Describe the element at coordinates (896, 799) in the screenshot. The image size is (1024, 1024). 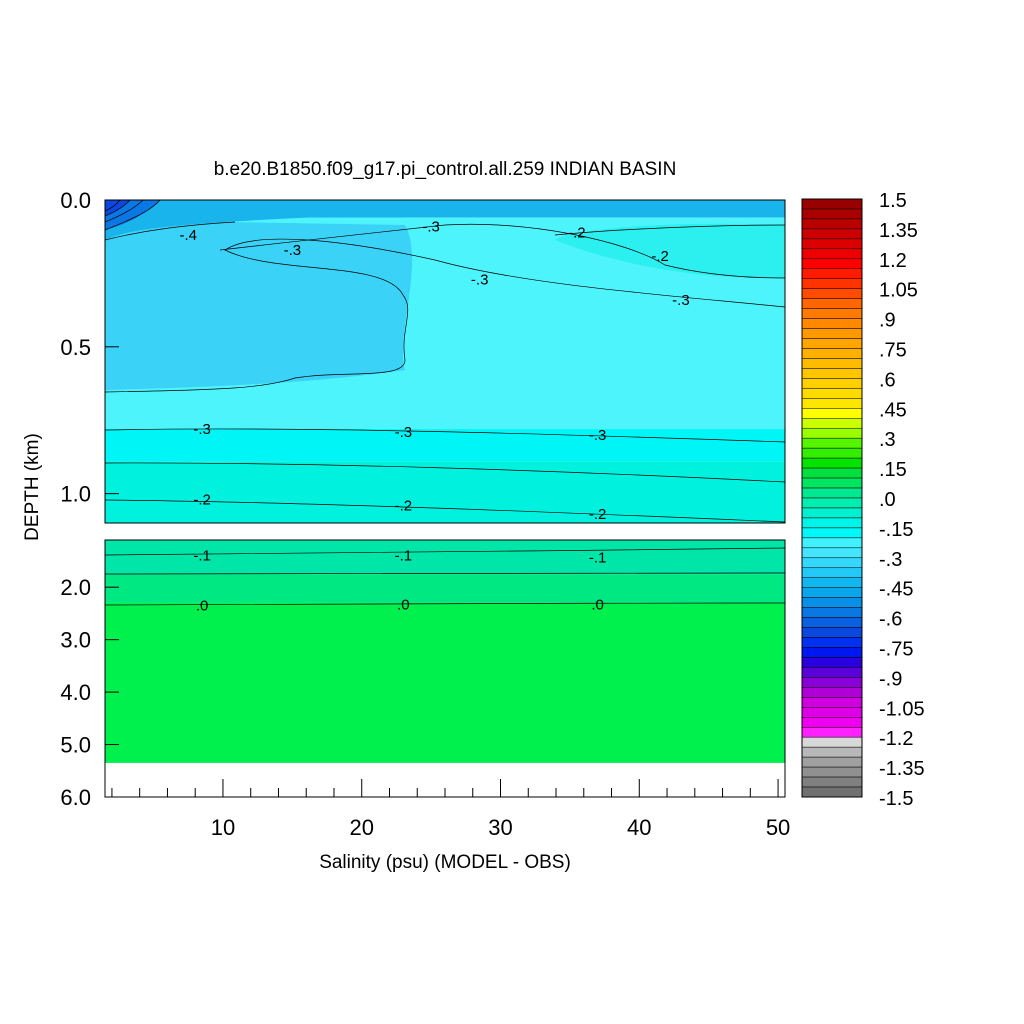
I see `colorbar-label: -1.5` at that location.